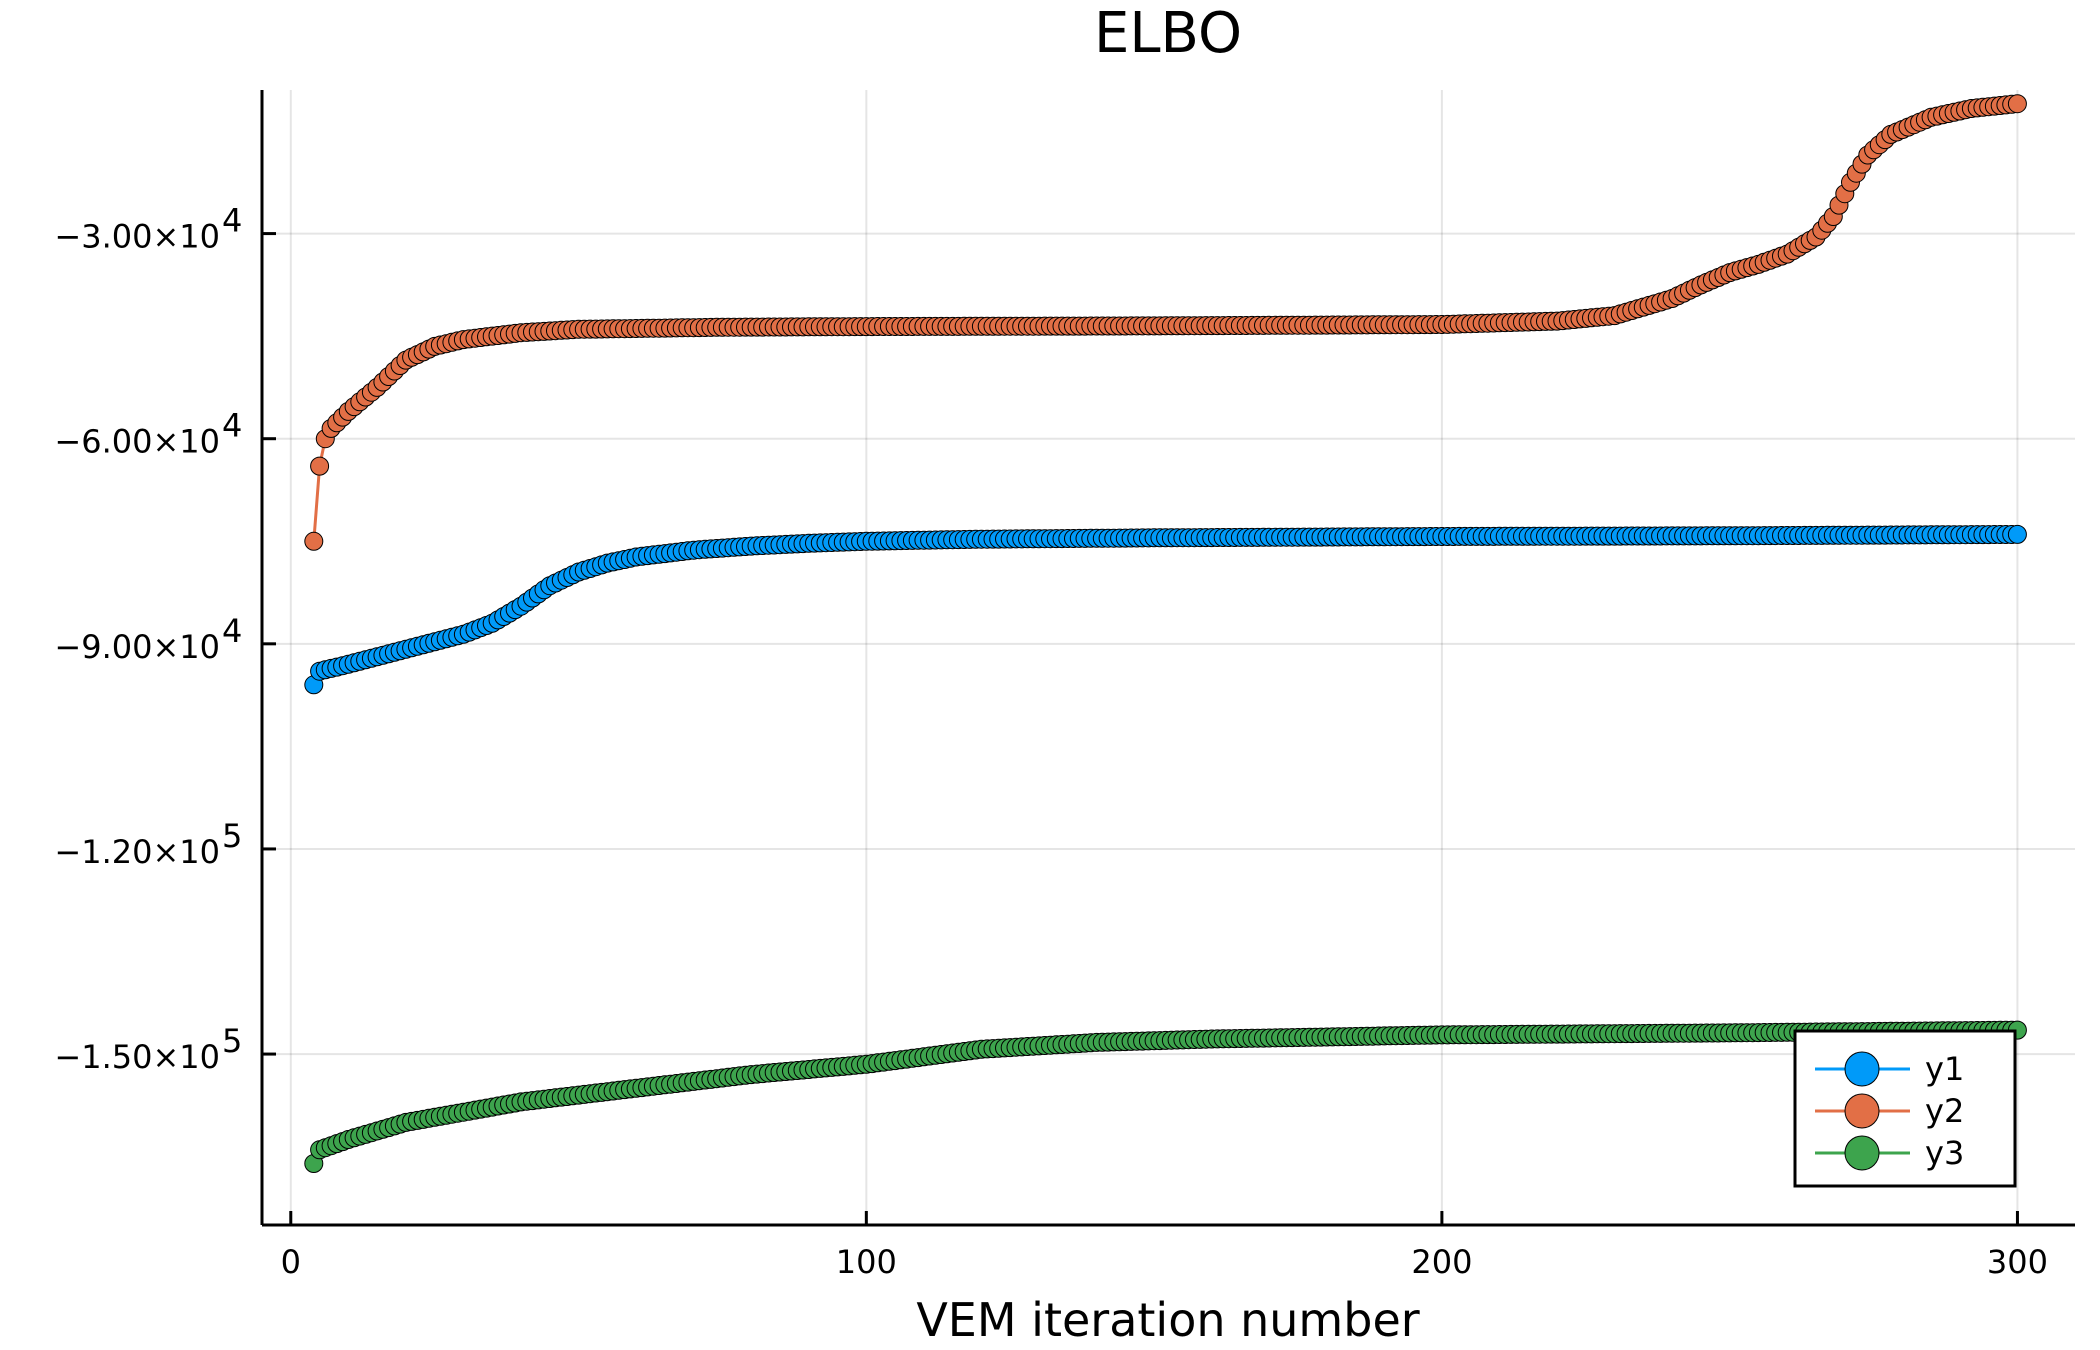 Image resolution: width=2100 pixels, height=1350 pixels. I want to click on y-tick-label: −9.00×10, so click(137, 647).